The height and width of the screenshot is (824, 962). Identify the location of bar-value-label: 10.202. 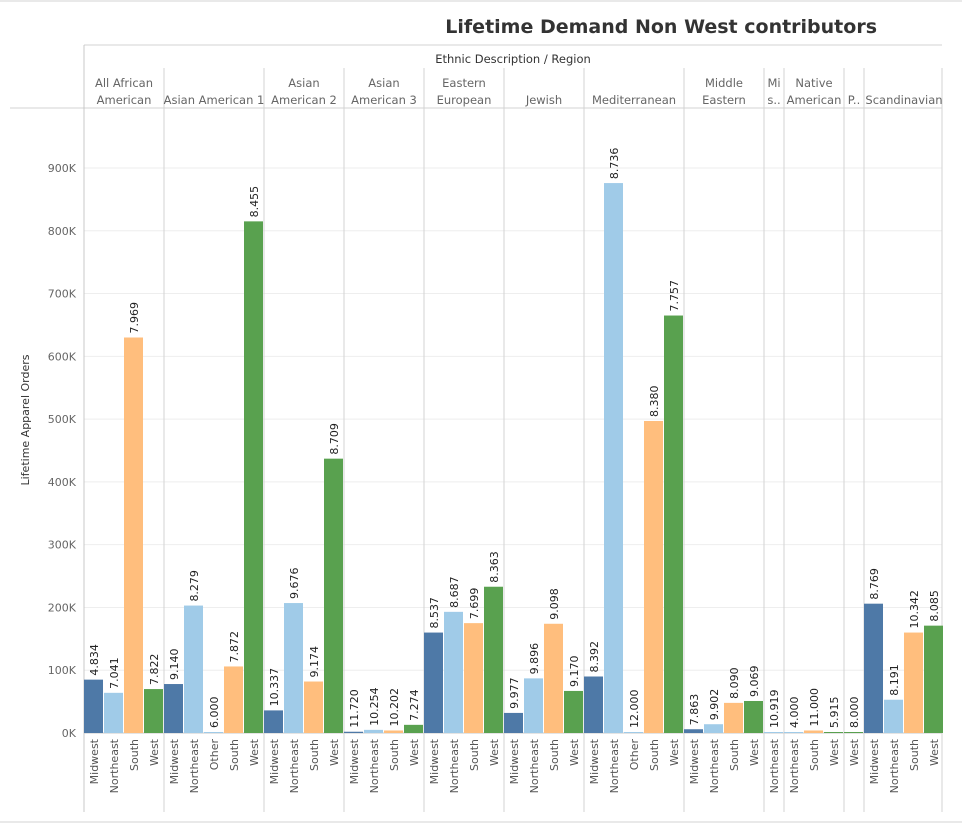
(394, 707).